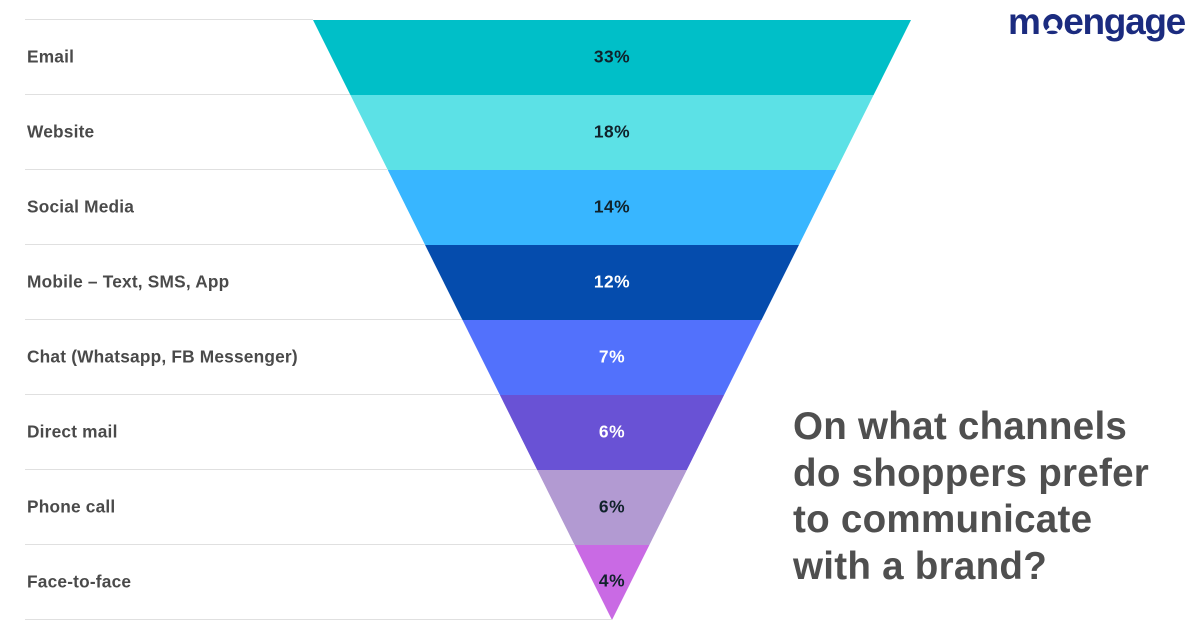 The width and height of the screenshot is (1200, 628). What do you see at coordinates (1124, 24) in the screenshot?
I see `svg-text: engage` at bounding box center [1124, 24].